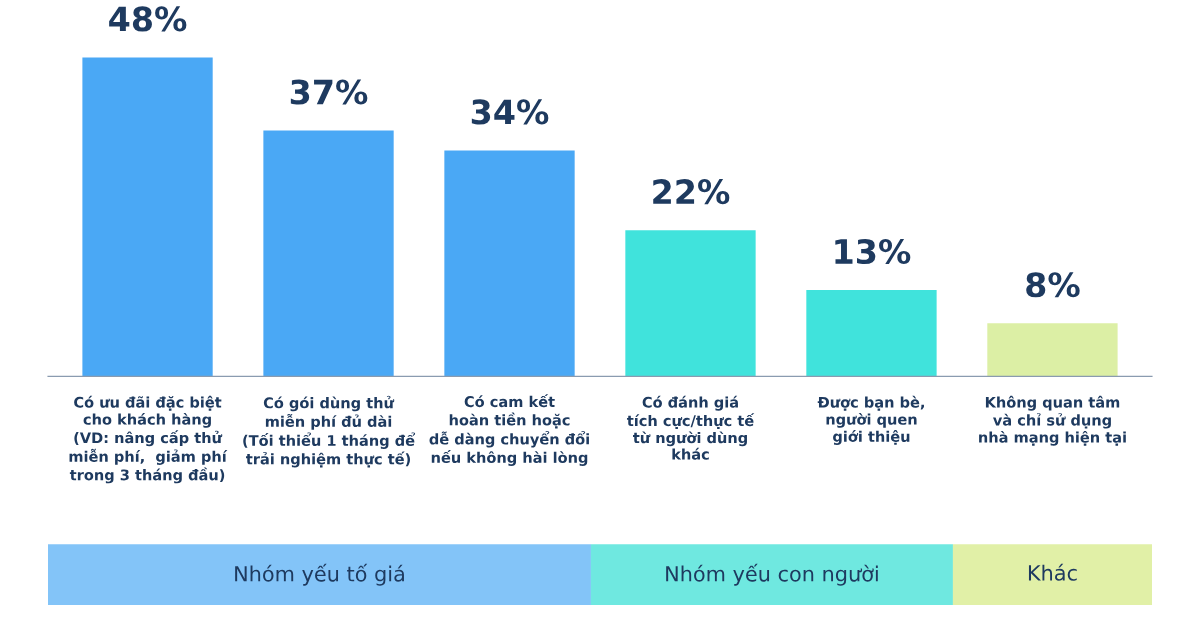  Describe the element at coordinates (329, 92) in the screenshot. I see `data-label: 37%` at that location.